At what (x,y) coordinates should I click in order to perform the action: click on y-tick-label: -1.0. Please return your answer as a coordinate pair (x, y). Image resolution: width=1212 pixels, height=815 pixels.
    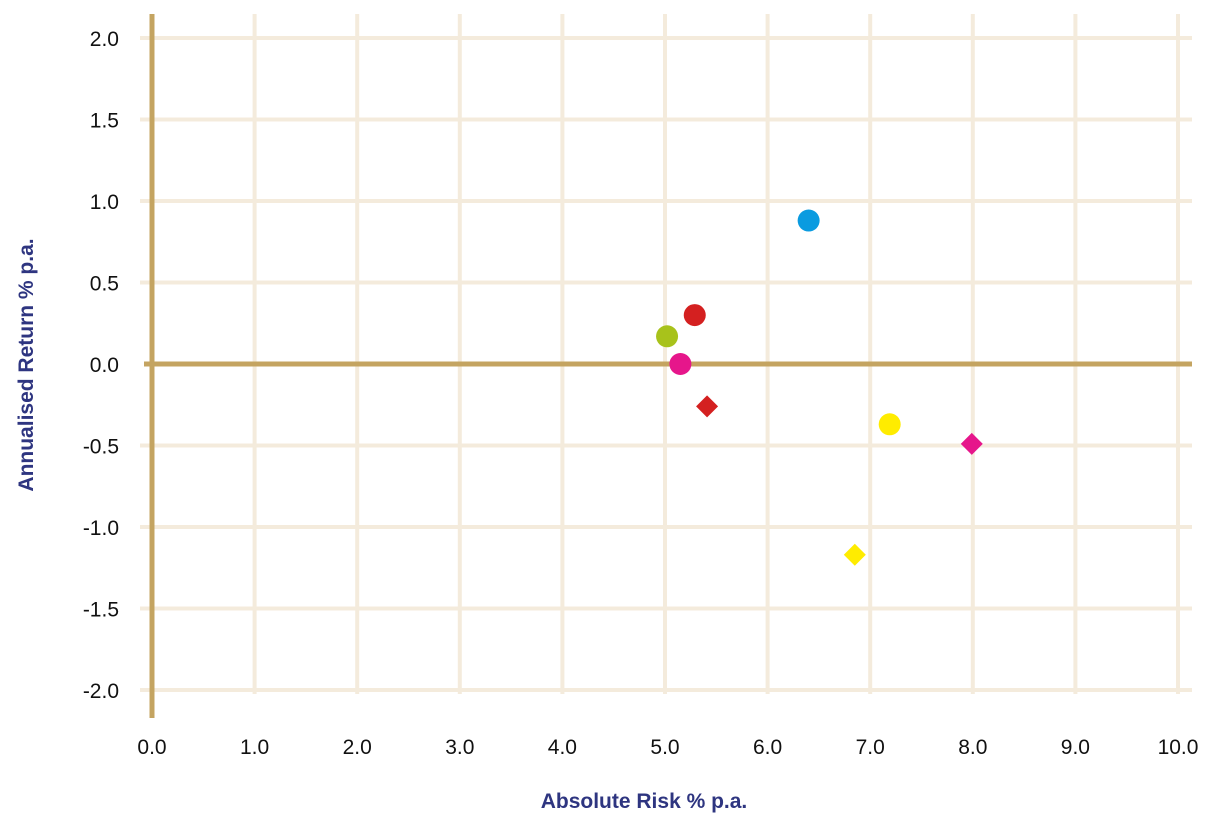
    Looking at the image, I should click on (101, 528).